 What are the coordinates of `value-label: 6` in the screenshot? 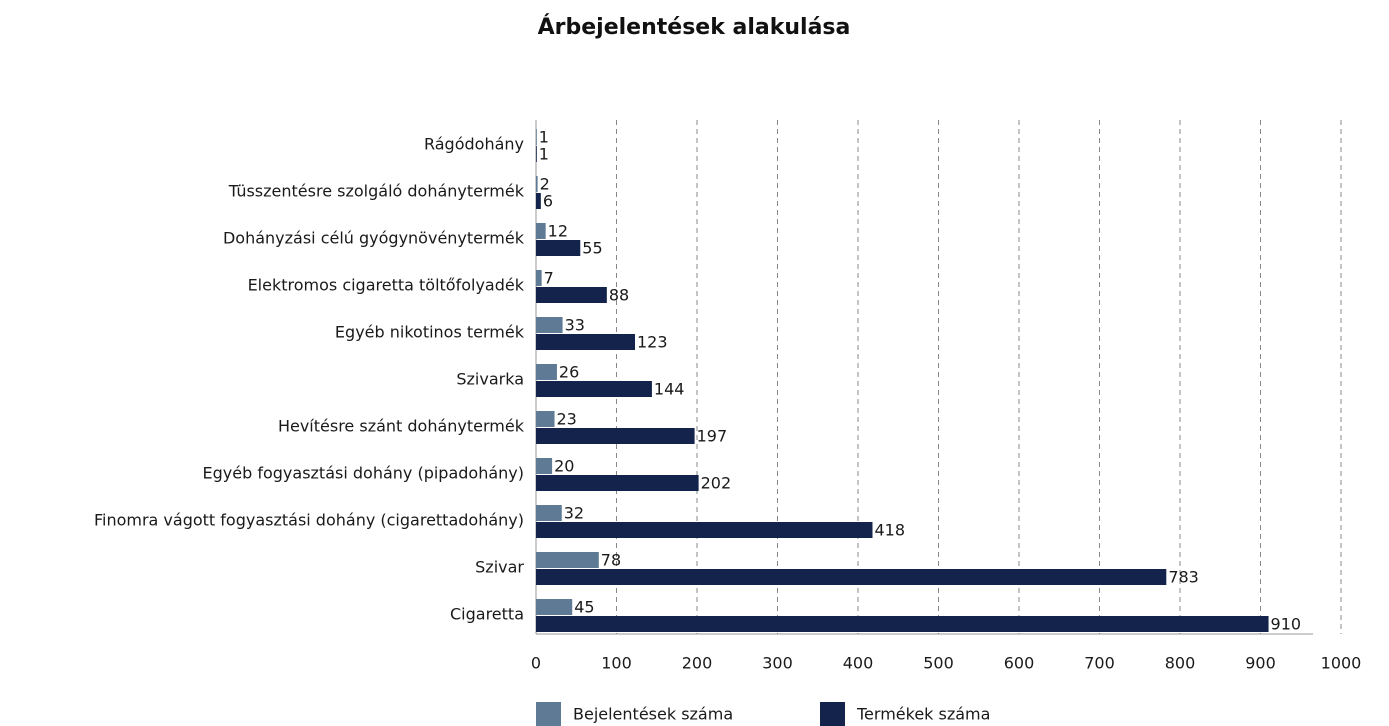 It's located at (548, 201).